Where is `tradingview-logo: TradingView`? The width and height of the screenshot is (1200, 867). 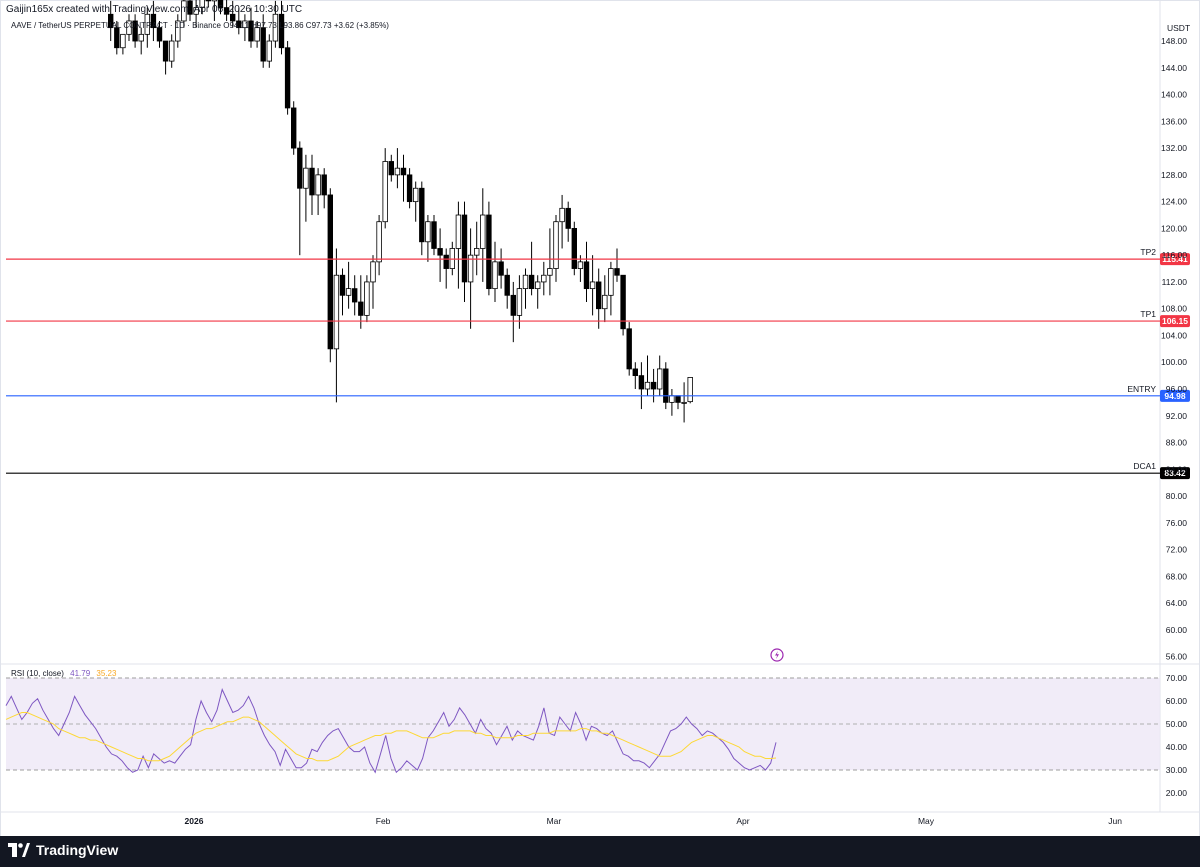
tradingview-logo: TradingView is located at coordinates (63, 850).